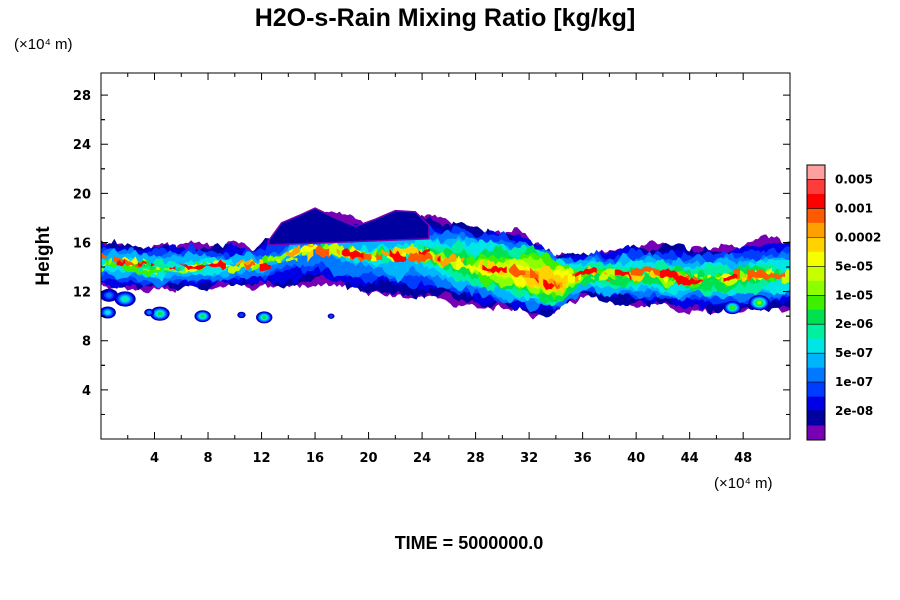 The image size is (900, 600). What do you see at coordinates (854, 353) in the screenshot?
I see `colorbar-label: 5e-07` at bounding box center [854, 353].